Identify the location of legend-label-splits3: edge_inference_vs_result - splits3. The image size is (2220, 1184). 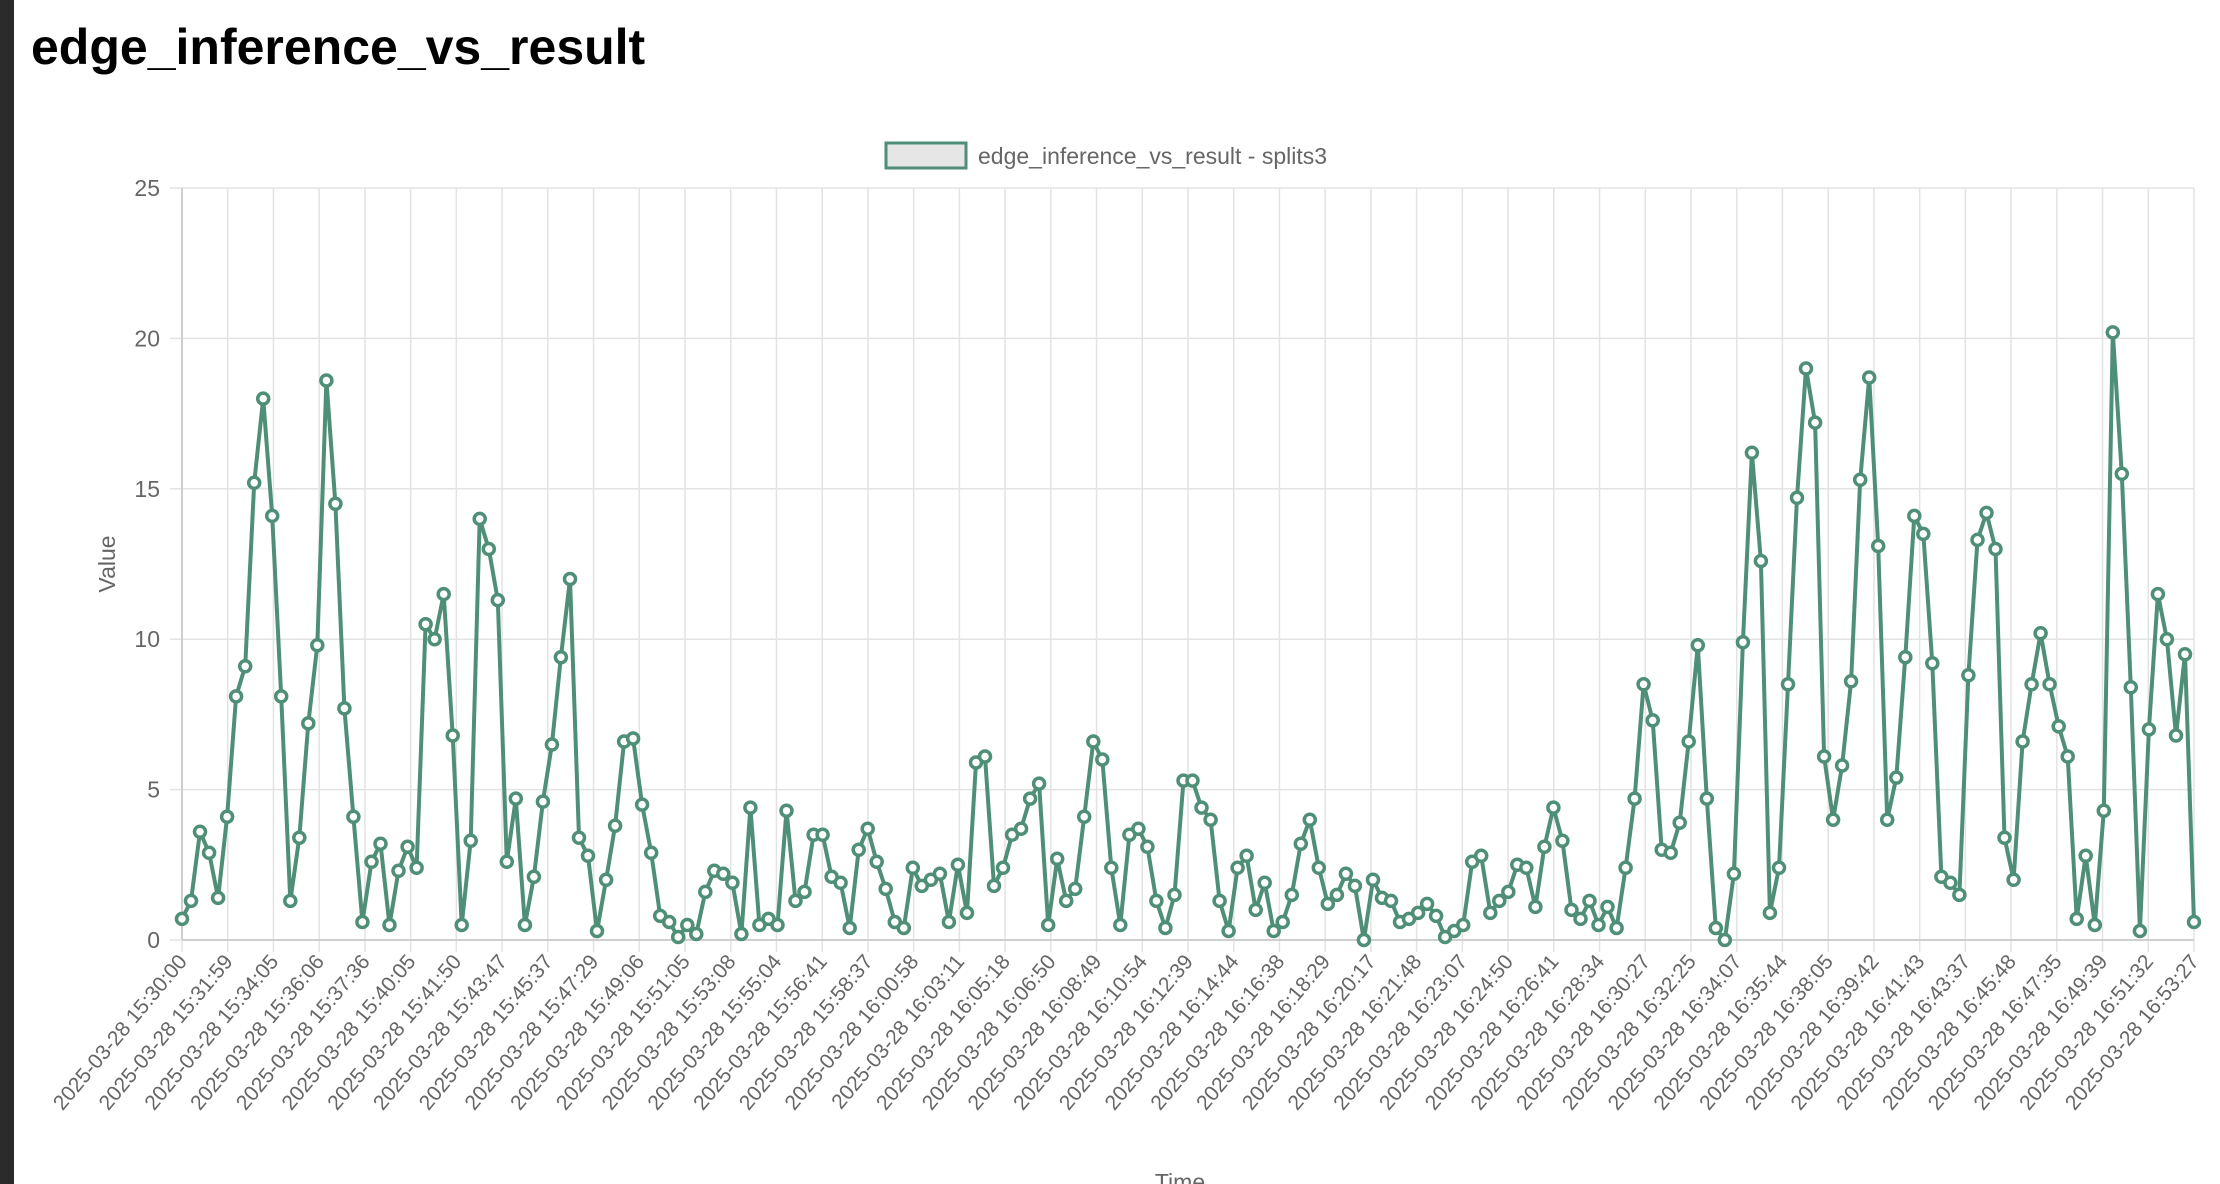
(1152, 156).